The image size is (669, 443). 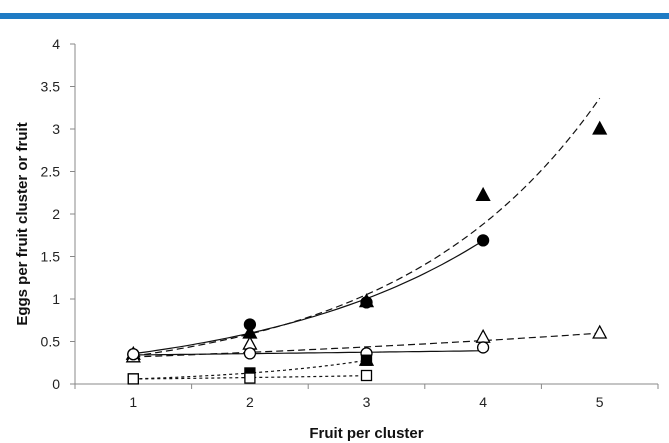 What do you see at coordinates (250, 402) in the screenshot?
I see `x-tick-label: 2` at bounding box center [250, 402].